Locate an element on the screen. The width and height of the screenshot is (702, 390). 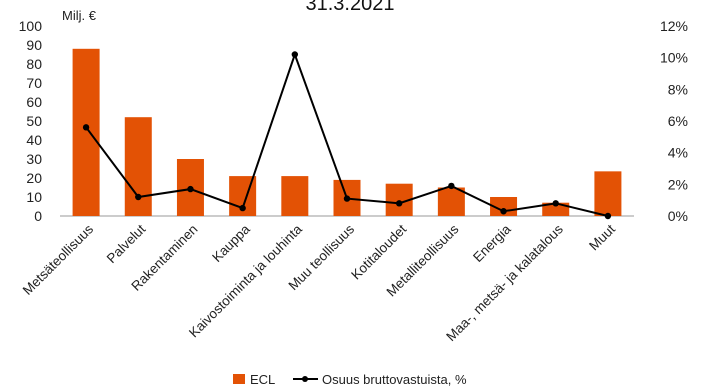
right-tick-label: 12% is located at coordinates (674, 26).